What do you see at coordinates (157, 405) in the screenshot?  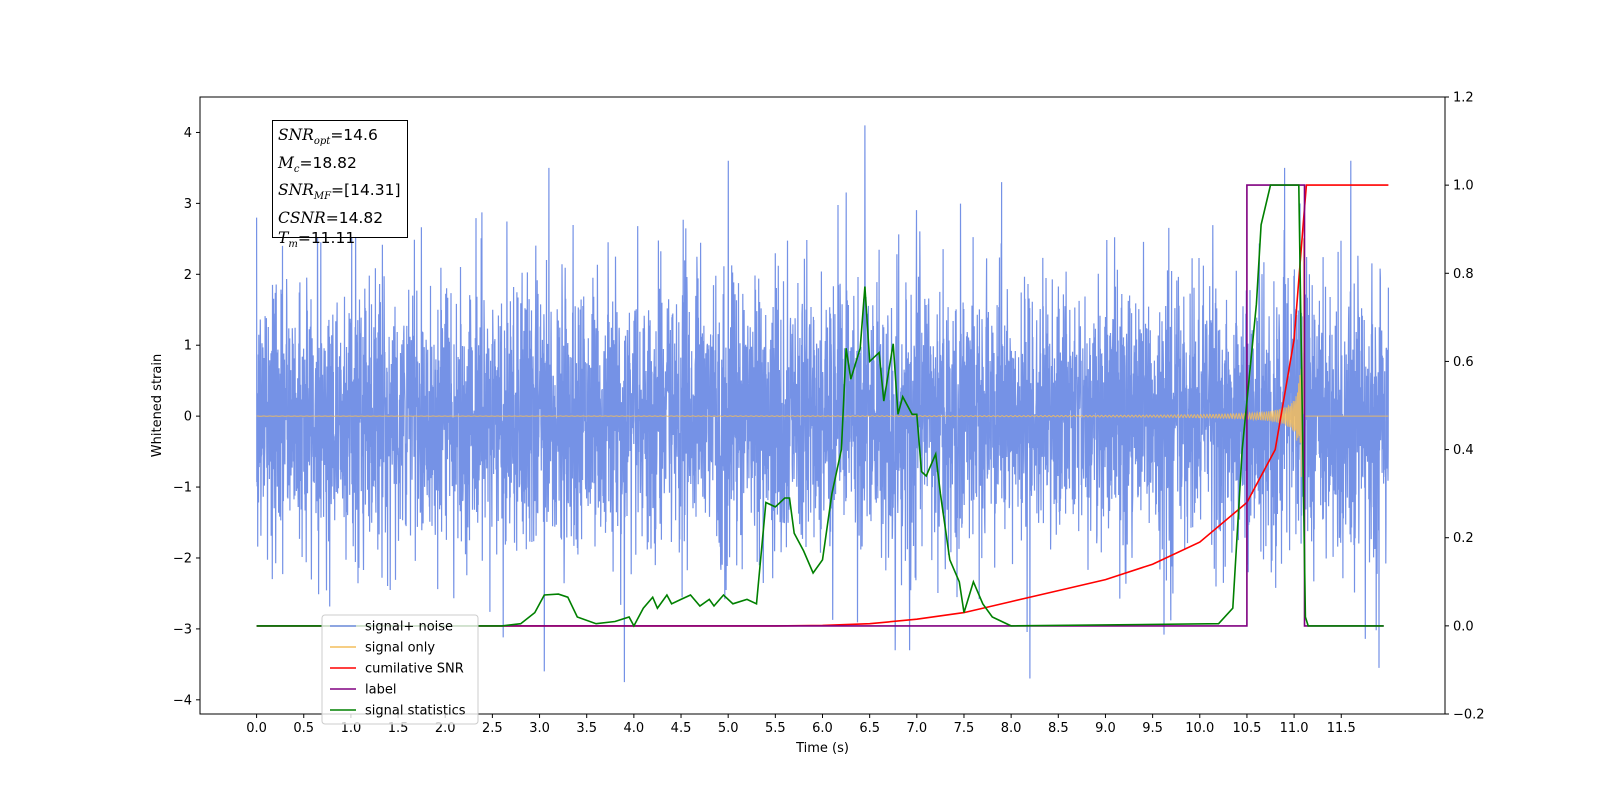 I see `y-axis-label: Whitened strain` at bounding box center [157, 405].